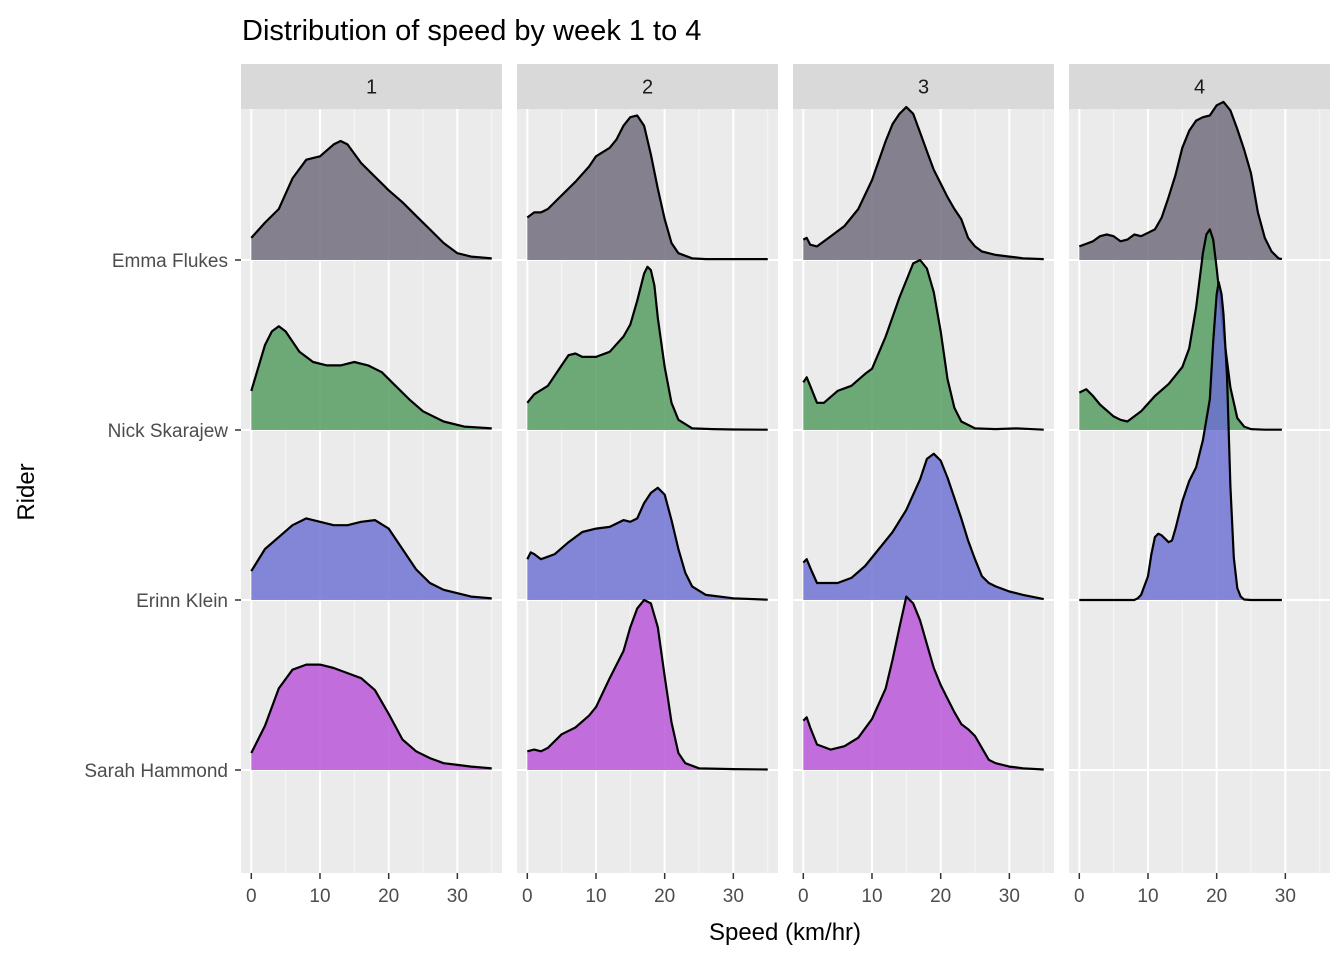  What do you see at coordinates (471, 31) in the screenshot?
I see `chart-title: Distribution of speed by week 1 to 4` at bounding box center [471, 31].